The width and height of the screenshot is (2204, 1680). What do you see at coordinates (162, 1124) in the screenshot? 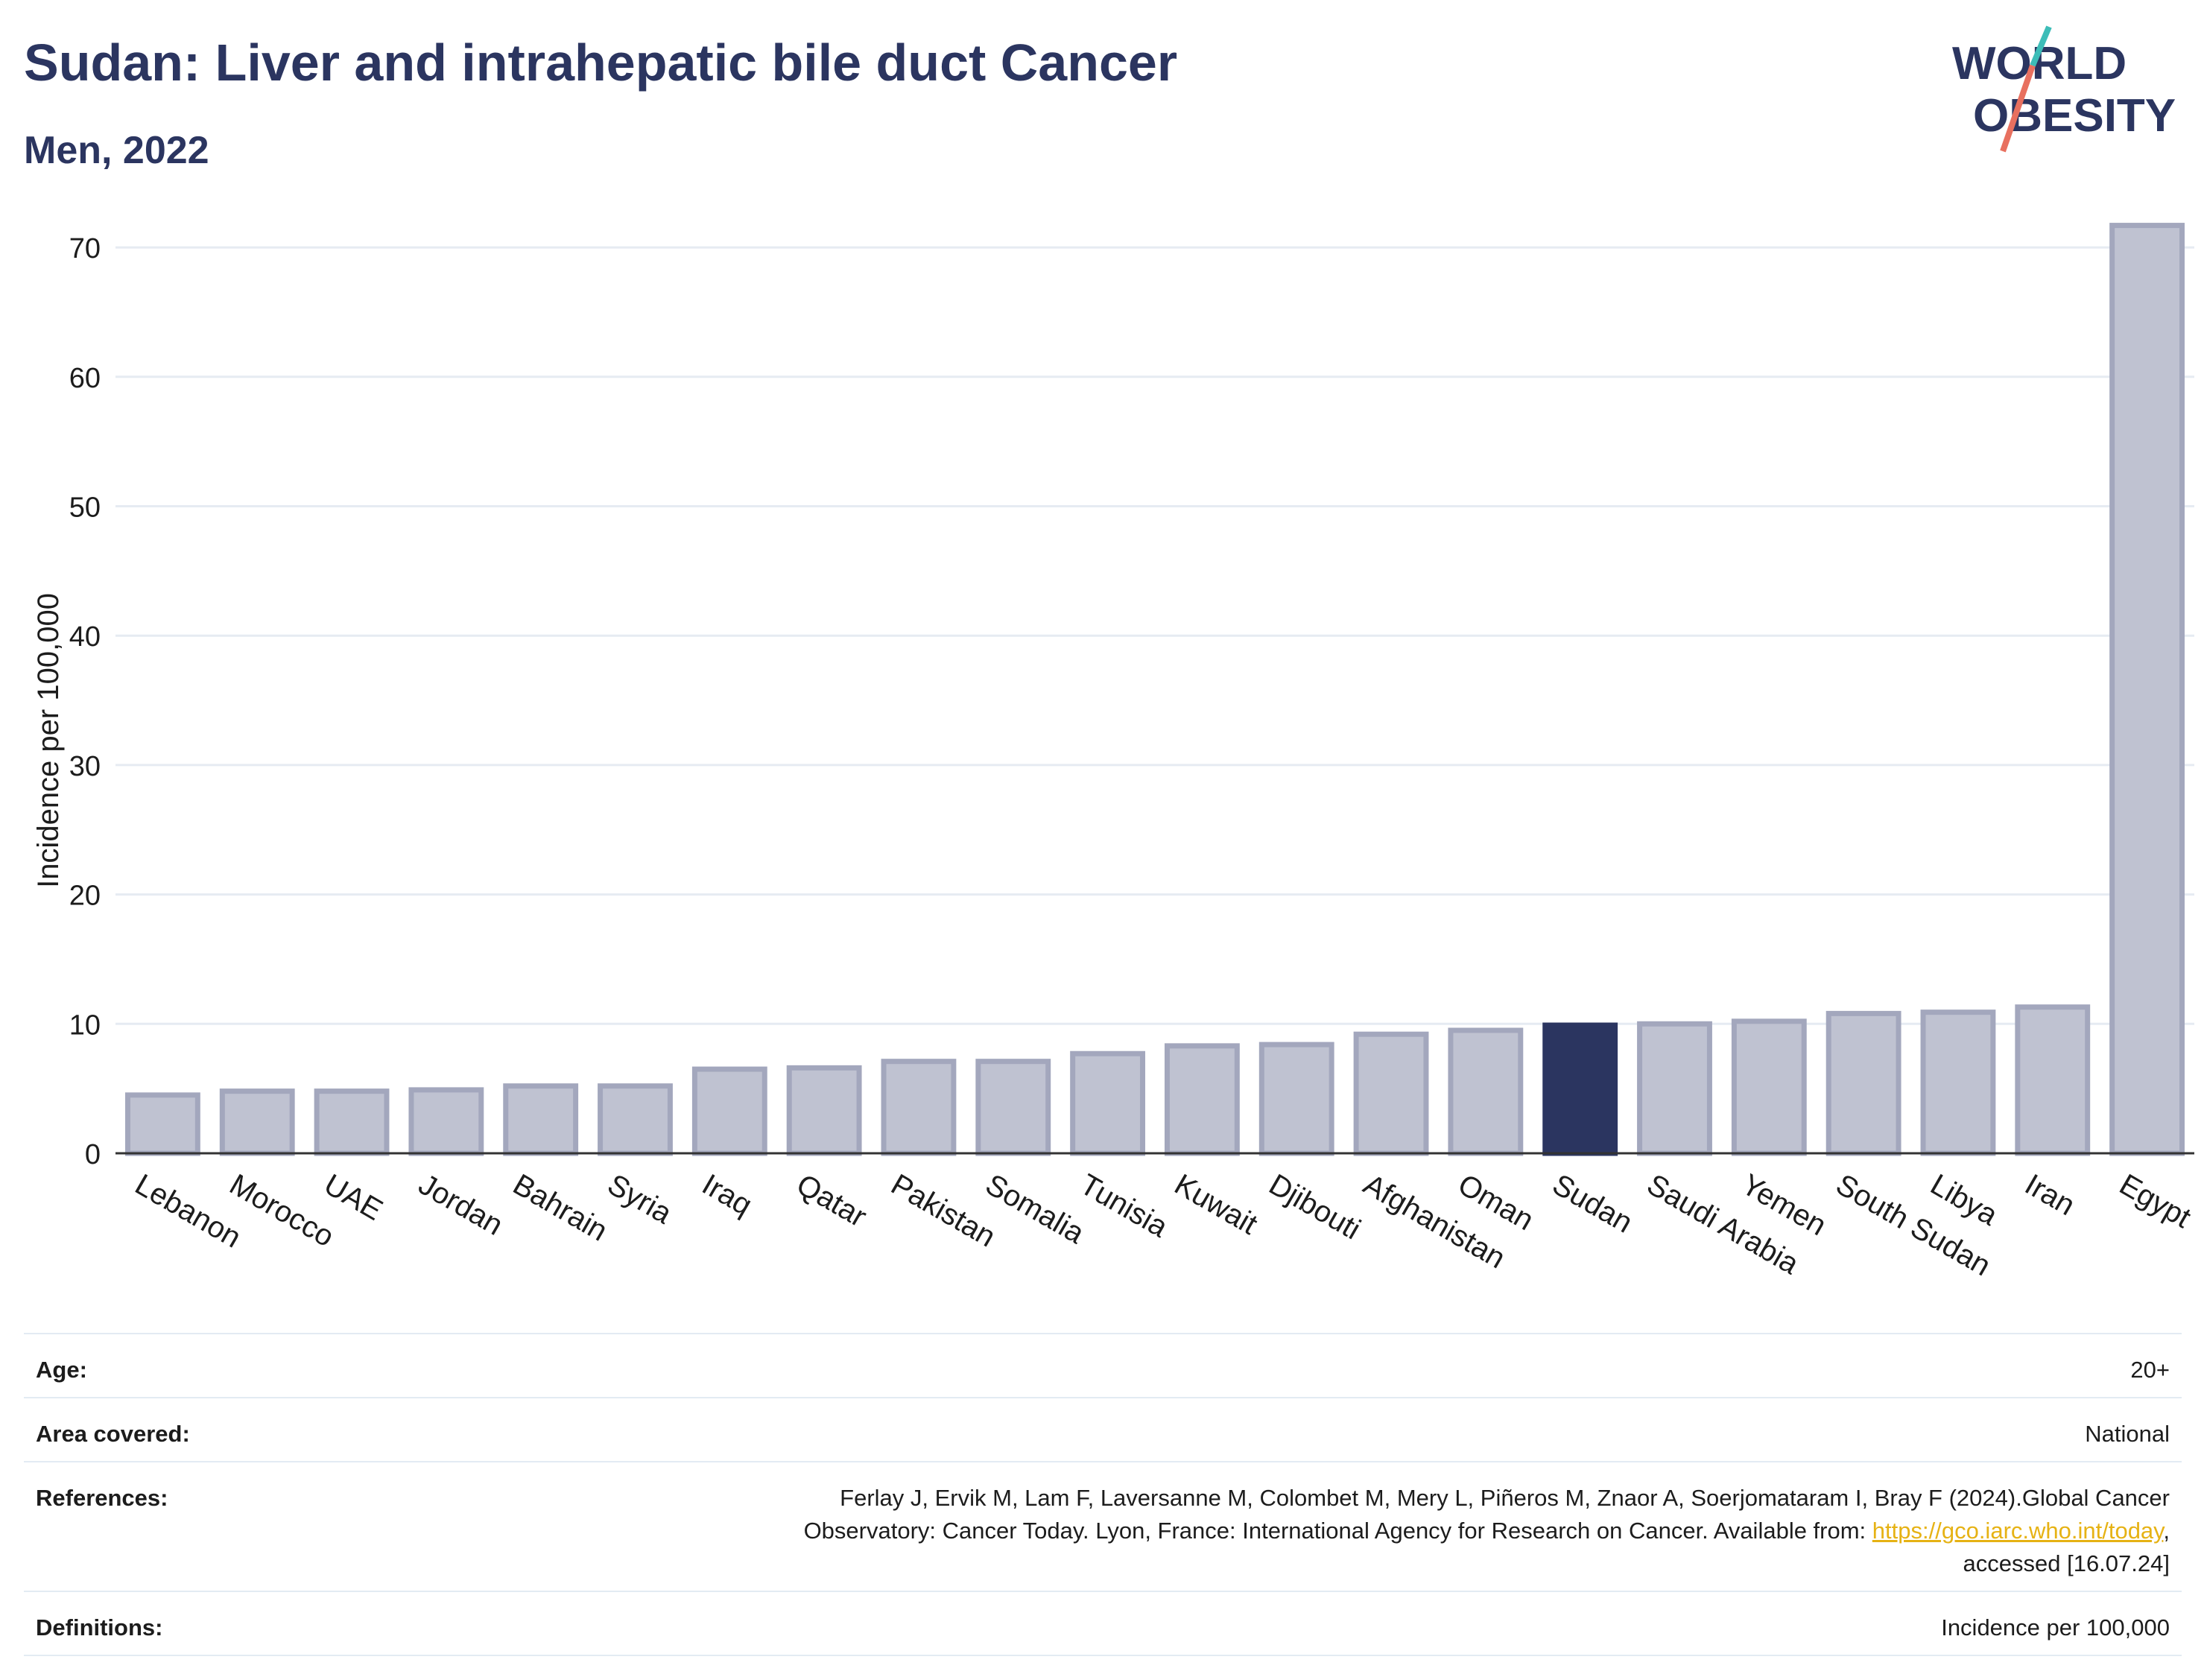
I see `bar-lebanon` at bounding box center [162, 1124].